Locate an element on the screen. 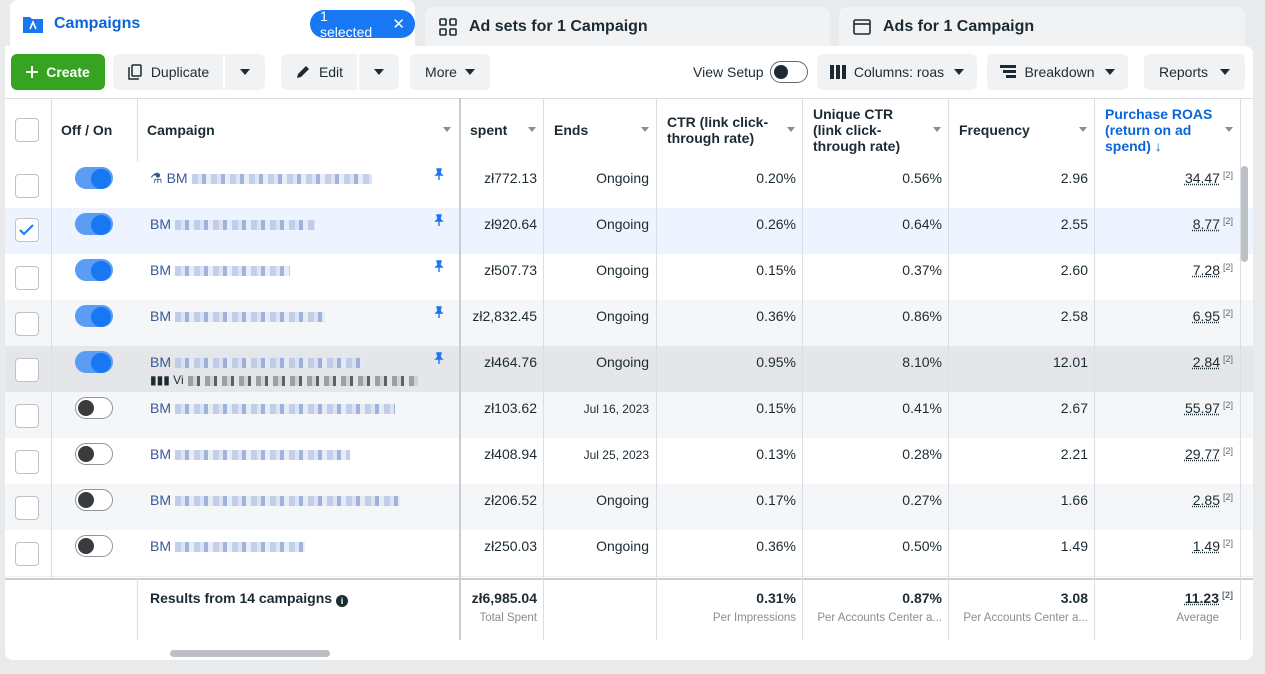 This screenshot has height=674, width=1265. table-row: BM zł206.52 Ongoing 0.17% 0.27% 1.66 2.85 [2] is located at coordinates (629, 507).